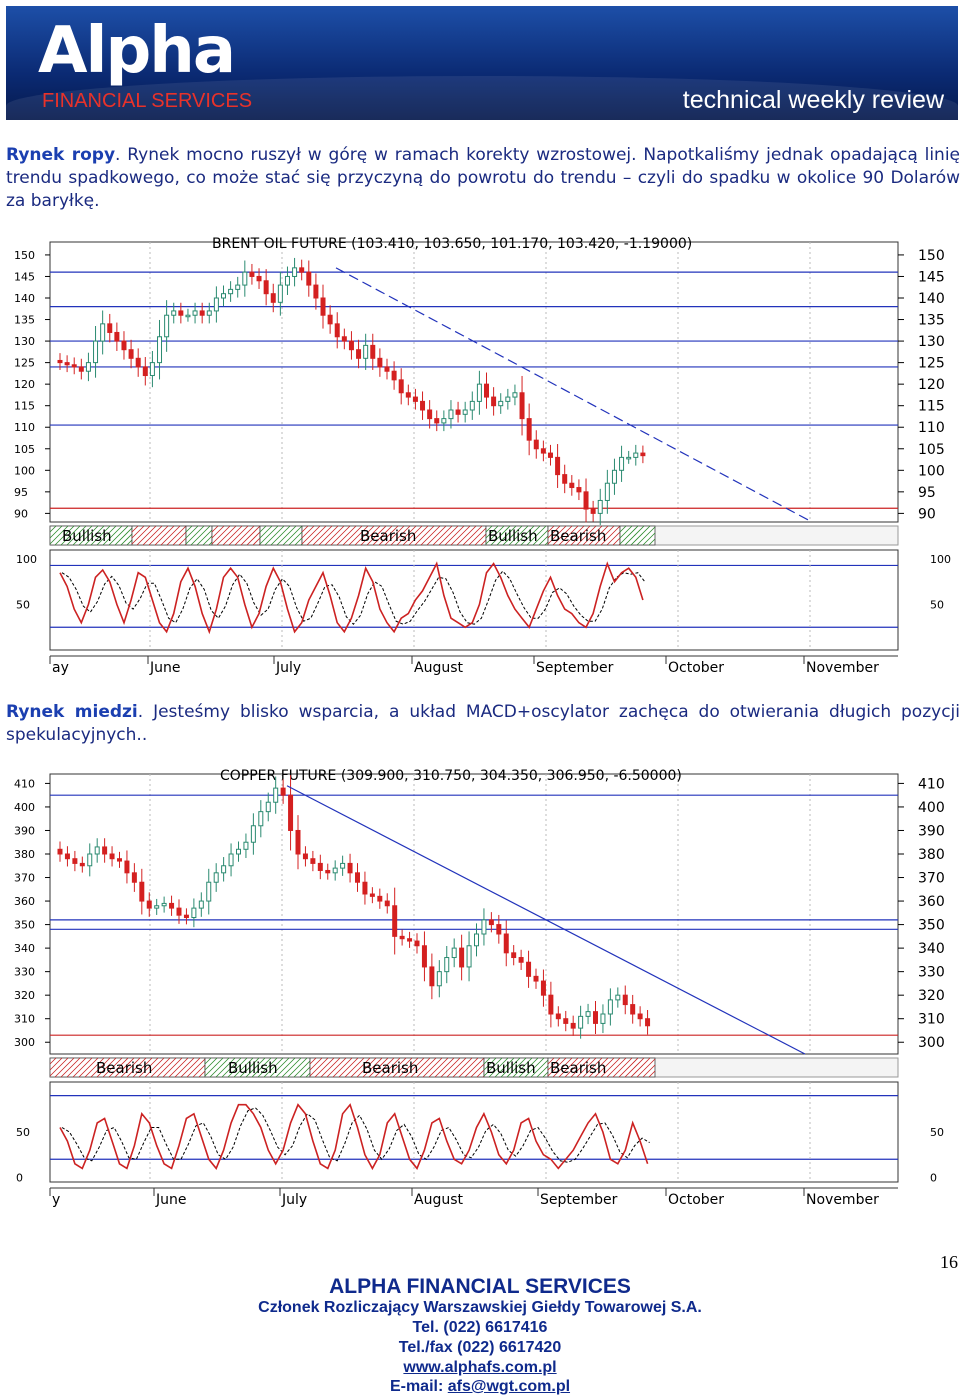  Describe the element at coordinates (60, 668) in the screenshot. I see `x-tick-label: ay` at that location.